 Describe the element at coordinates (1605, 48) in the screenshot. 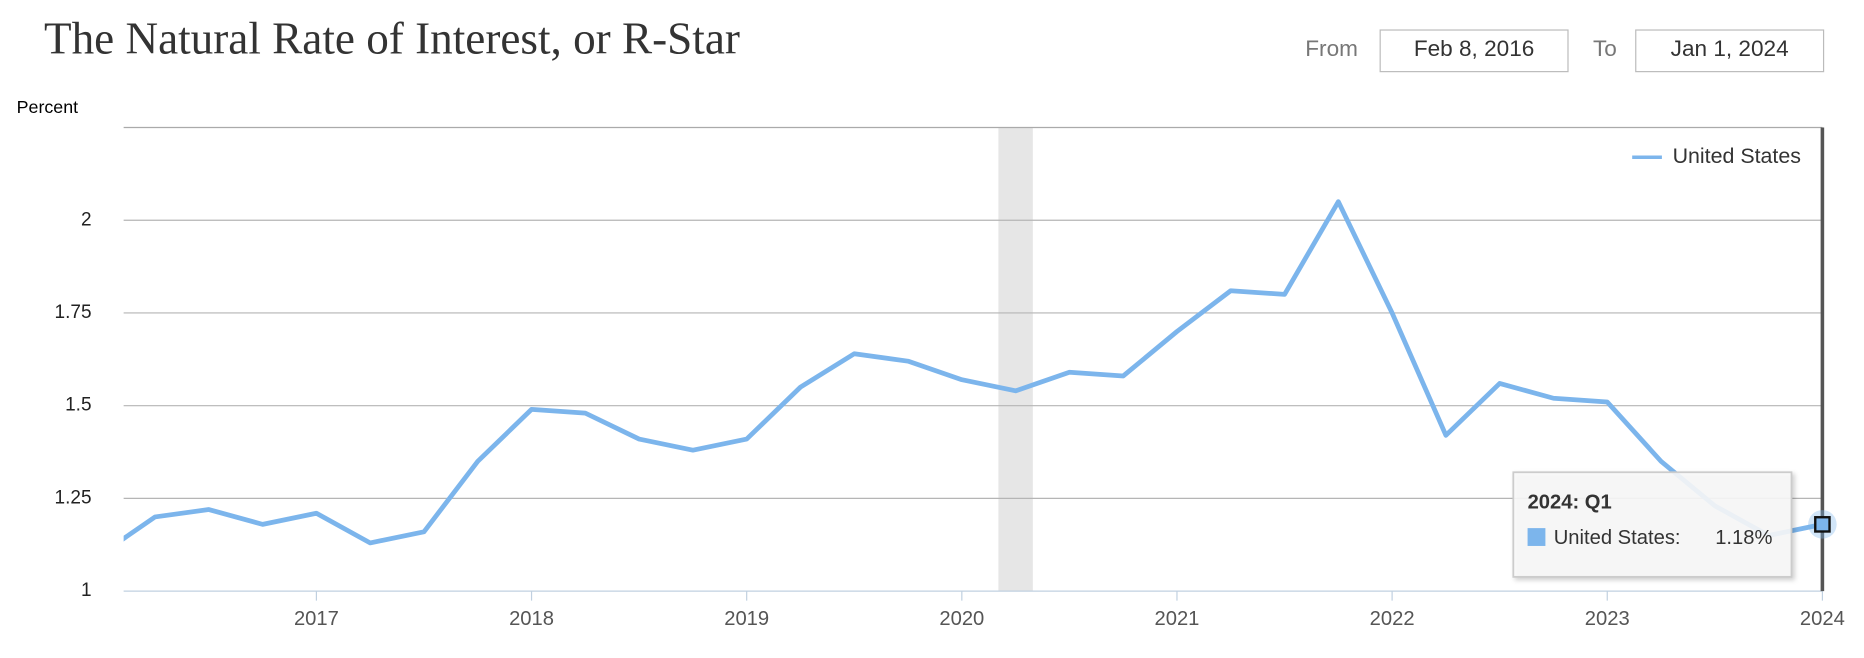

I see `to-label: To` at that location.